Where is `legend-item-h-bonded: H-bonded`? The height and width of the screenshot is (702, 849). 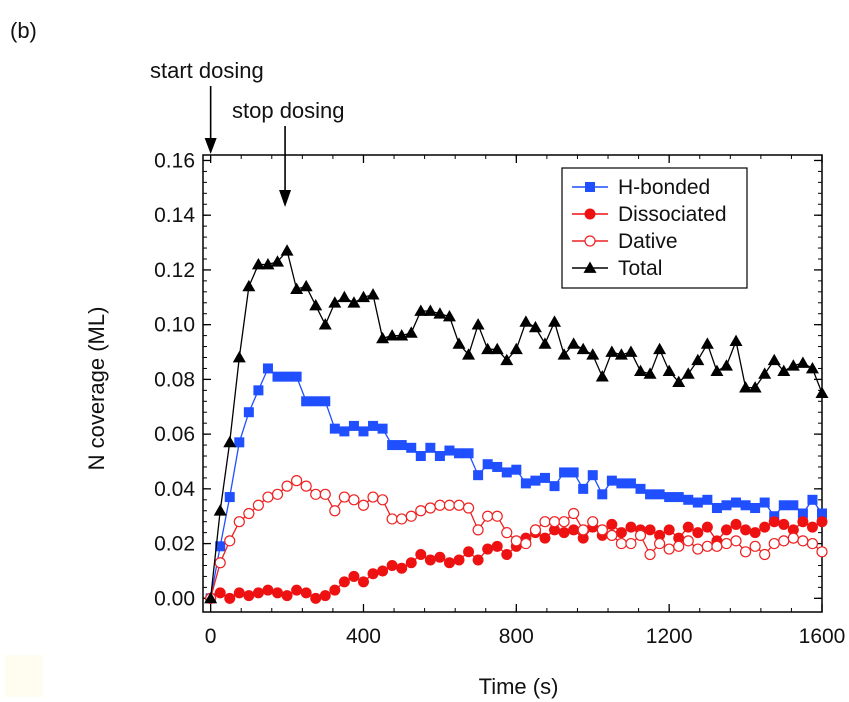
legend-item-h-bonded: H-bonded is located at coordinates (641, 187).